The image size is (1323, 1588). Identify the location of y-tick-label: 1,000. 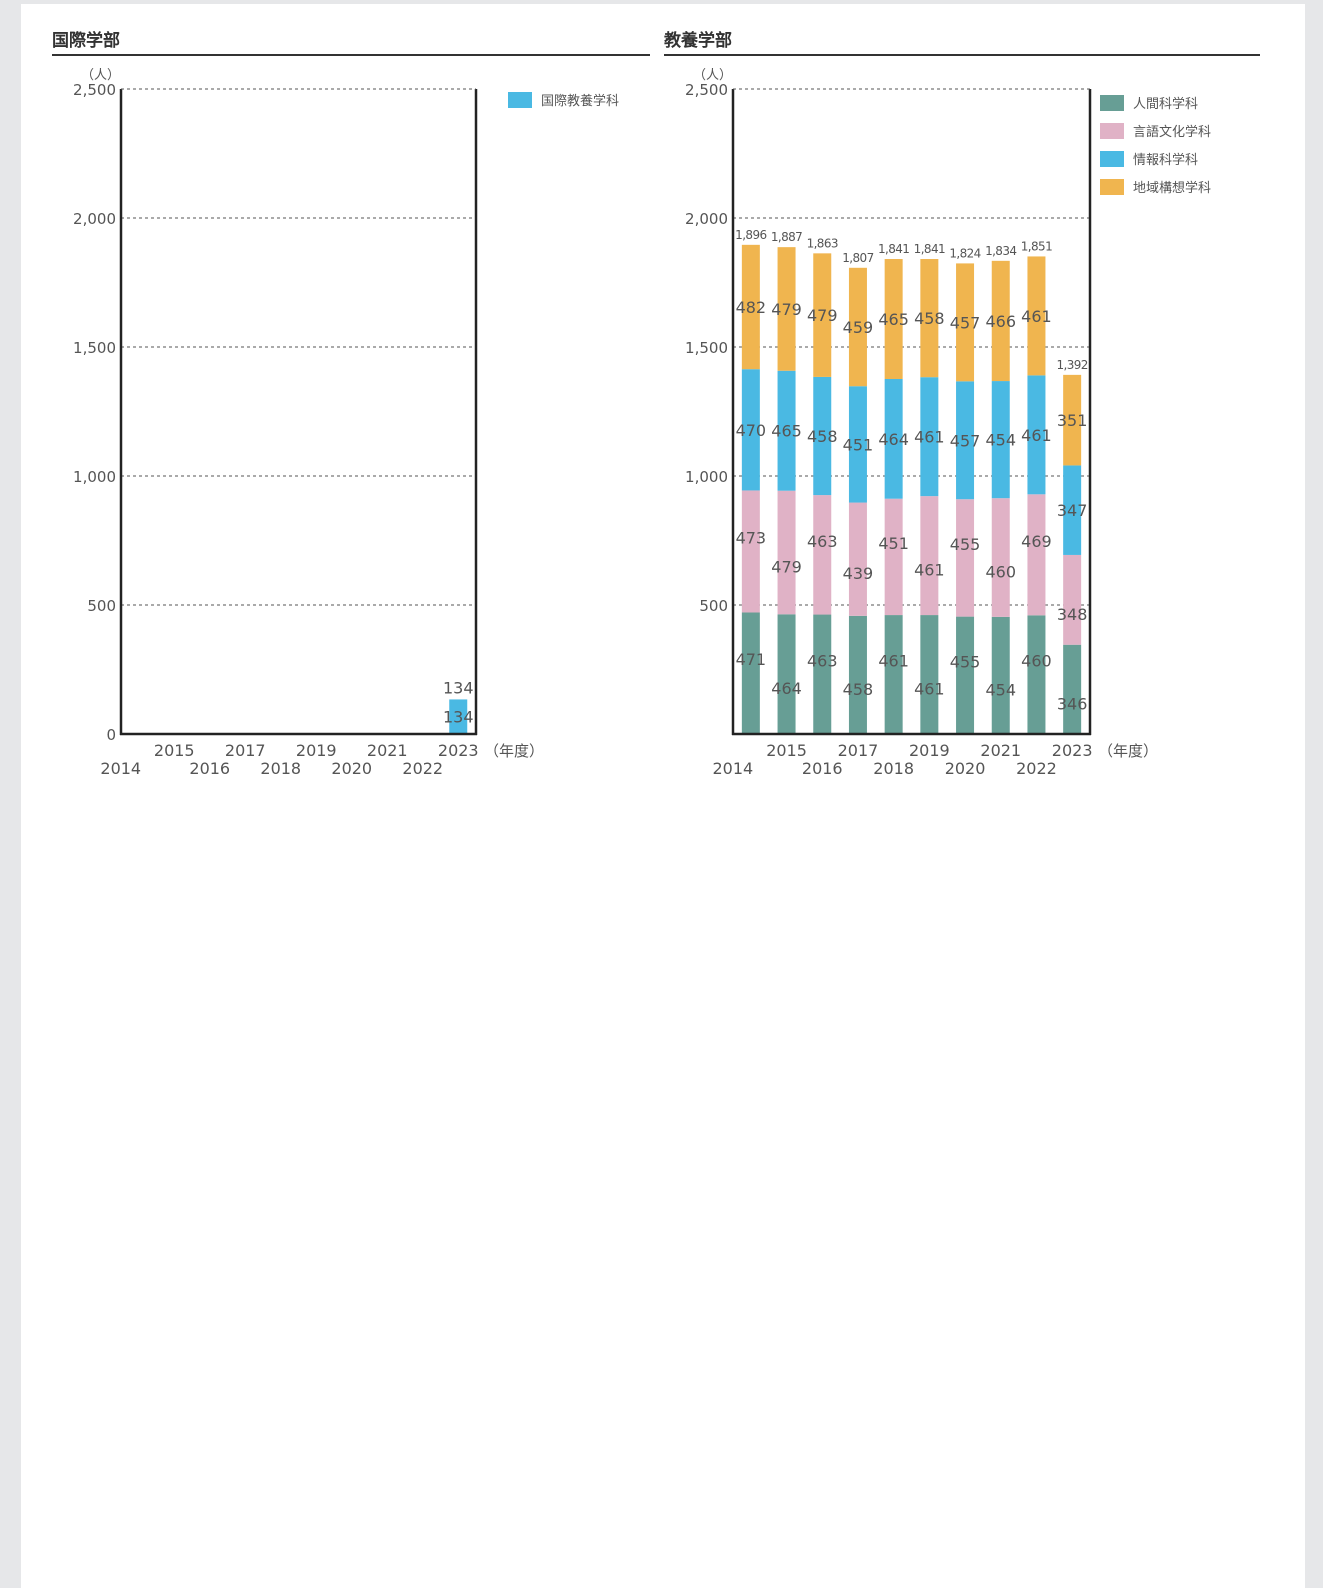
(706, 477).